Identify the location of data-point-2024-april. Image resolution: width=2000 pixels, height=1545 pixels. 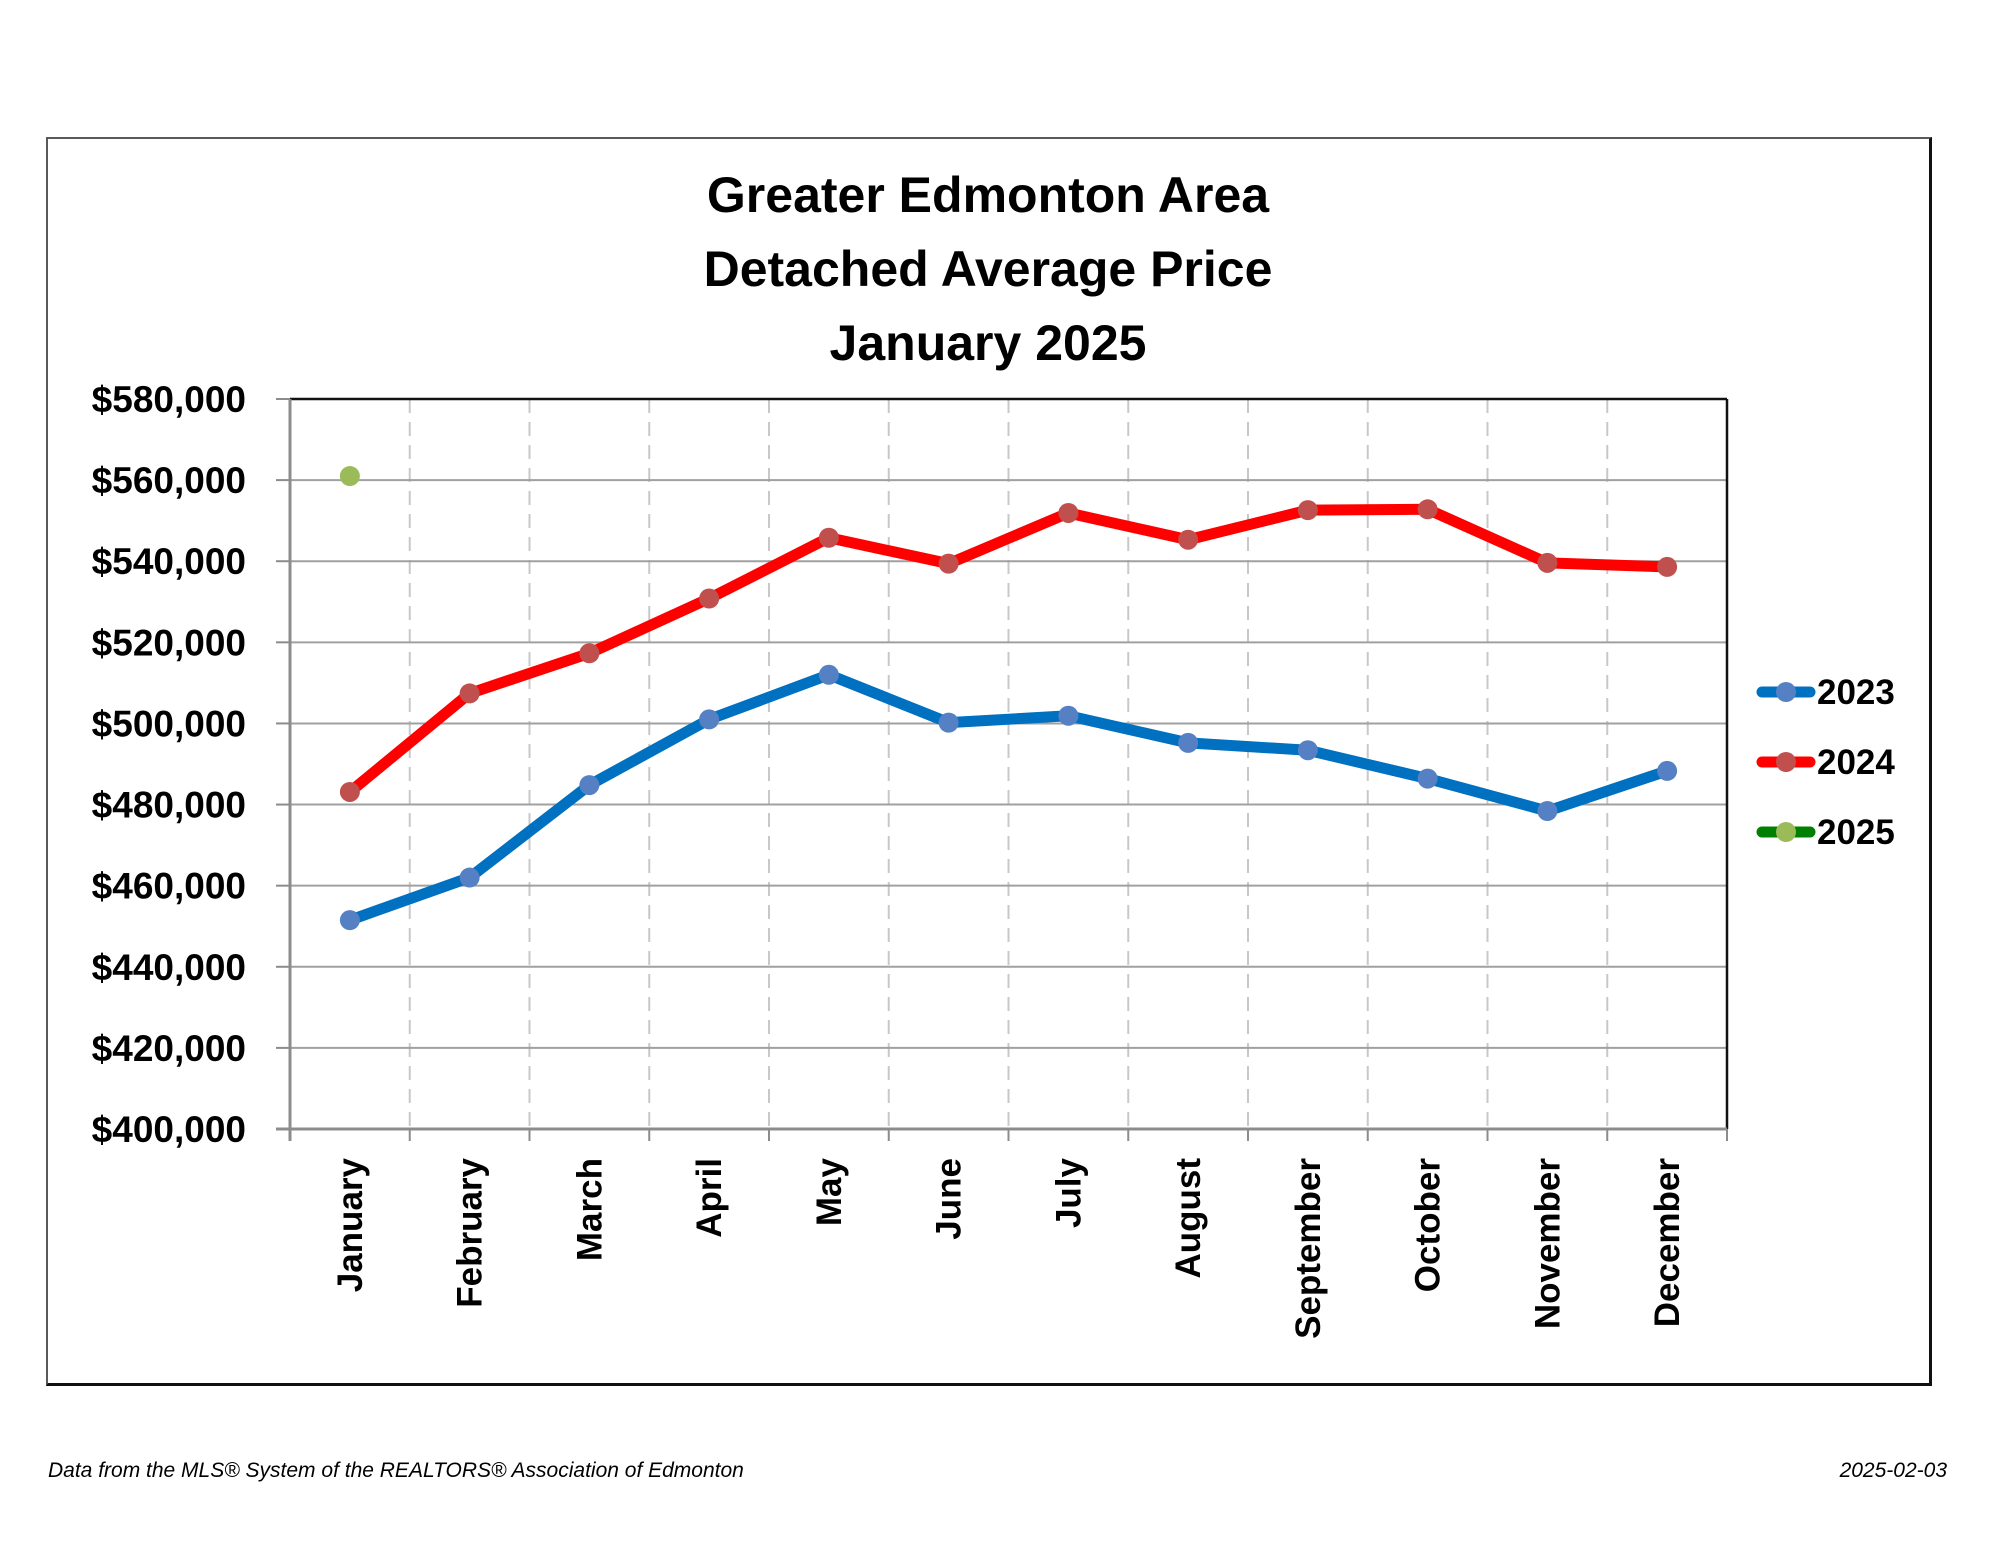
(709, 598).